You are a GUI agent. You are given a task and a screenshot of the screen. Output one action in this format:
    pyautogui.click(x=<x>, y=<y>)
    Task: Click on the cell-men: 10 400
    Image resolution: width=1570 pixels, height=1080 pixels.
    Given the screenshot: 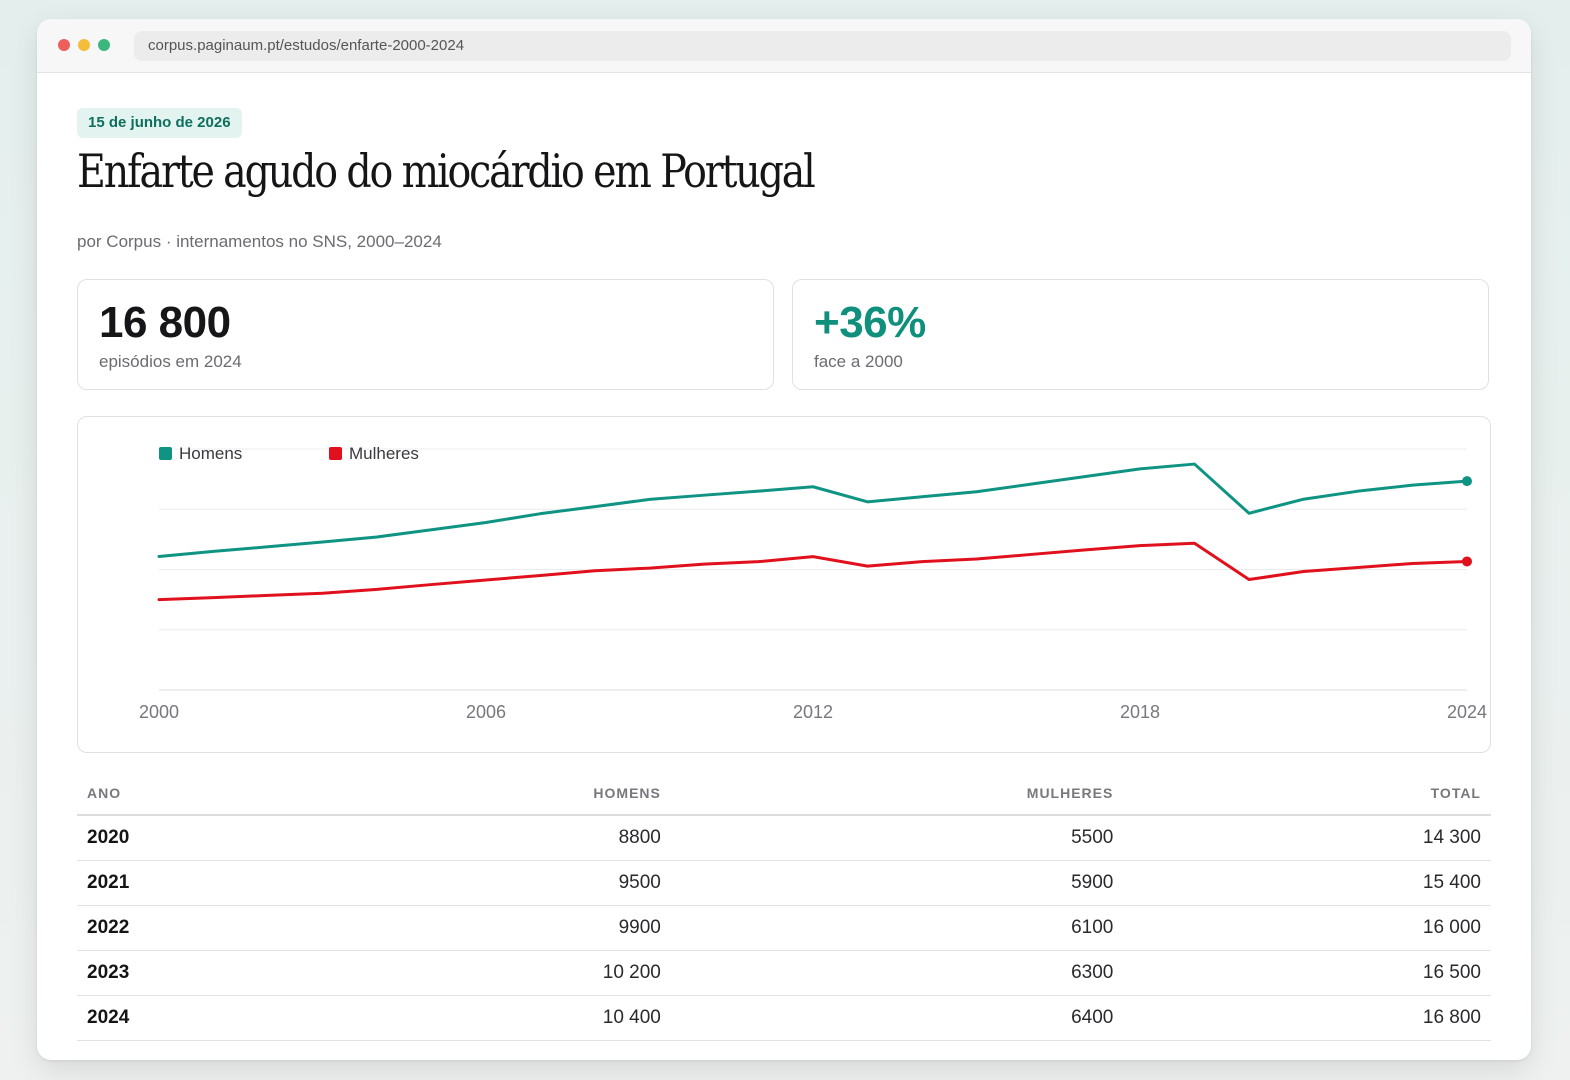 What is the action you would take?
    pyautogui.click(x=529, y=1018)
    